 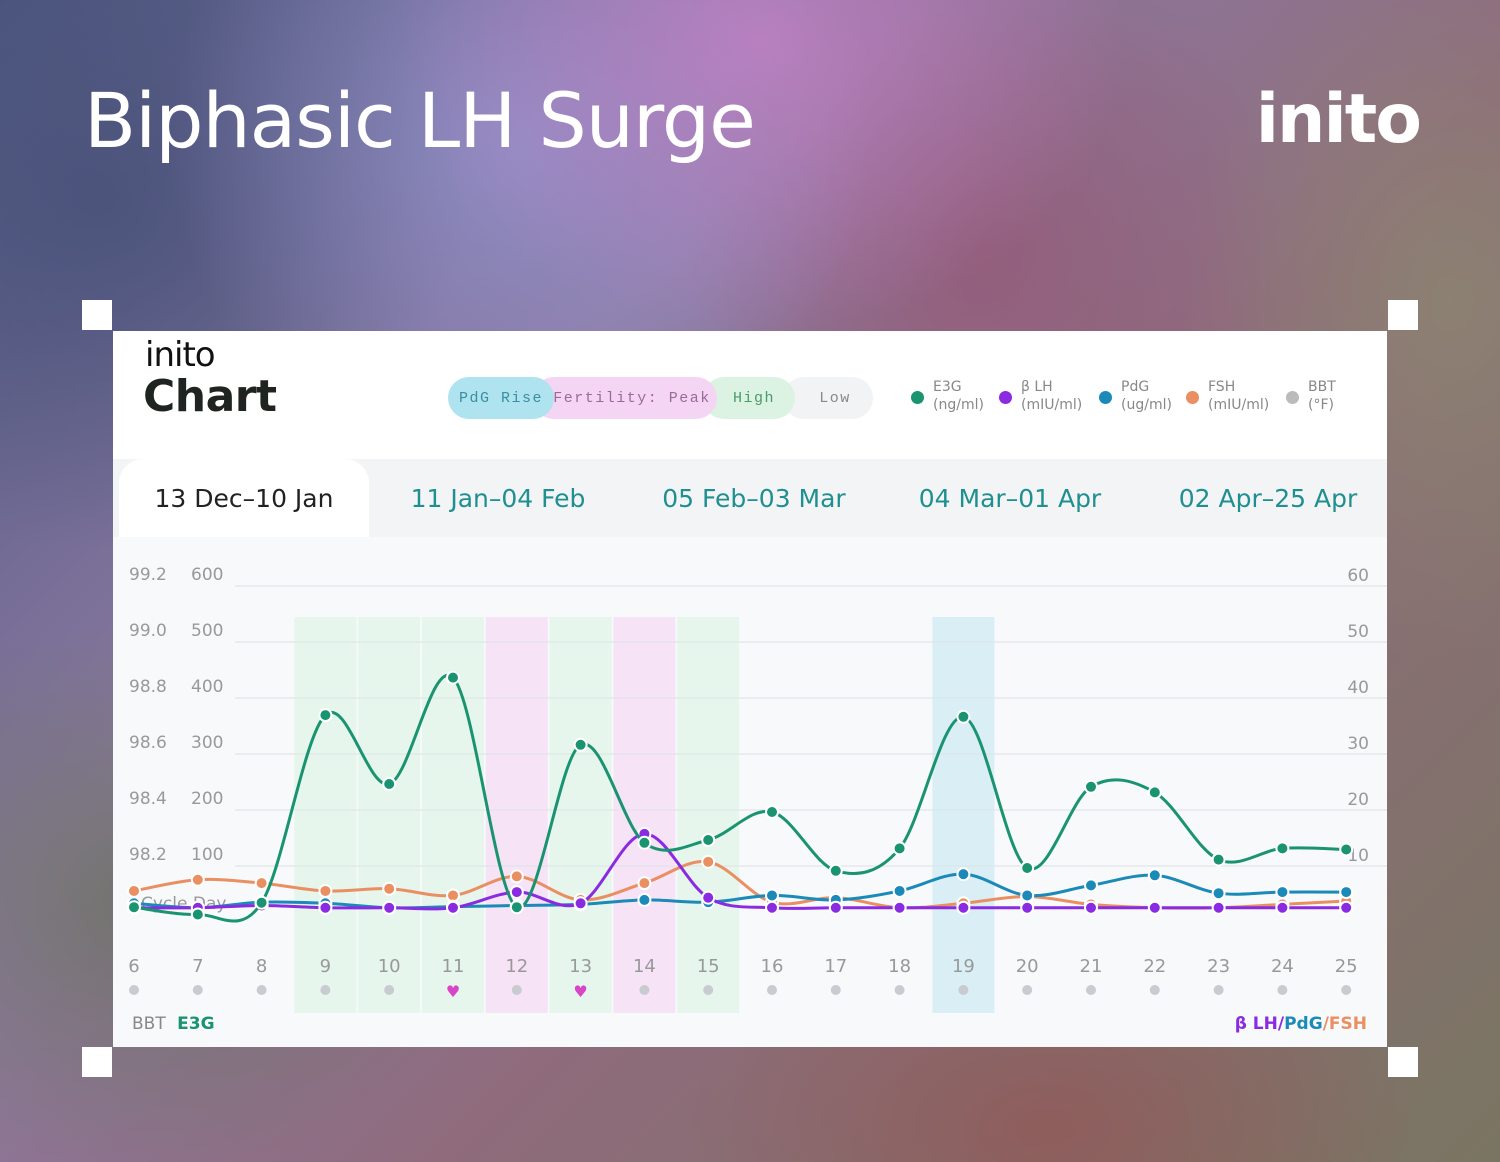 I want to click on crop-handle-top-left, so click(x=97, y=315).